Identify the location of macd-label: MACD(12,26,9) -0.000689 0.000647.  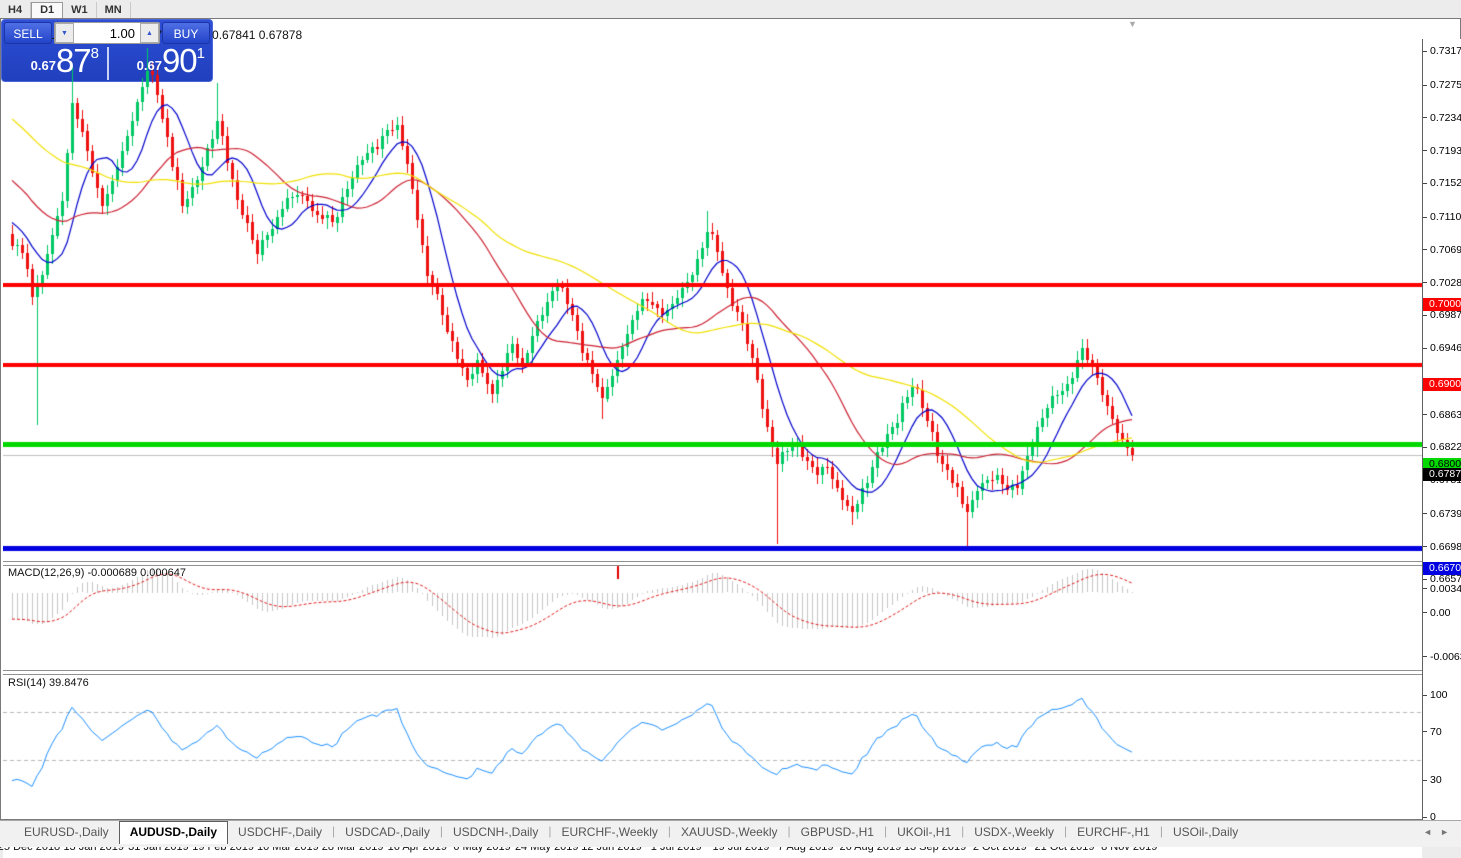
(97, 573).